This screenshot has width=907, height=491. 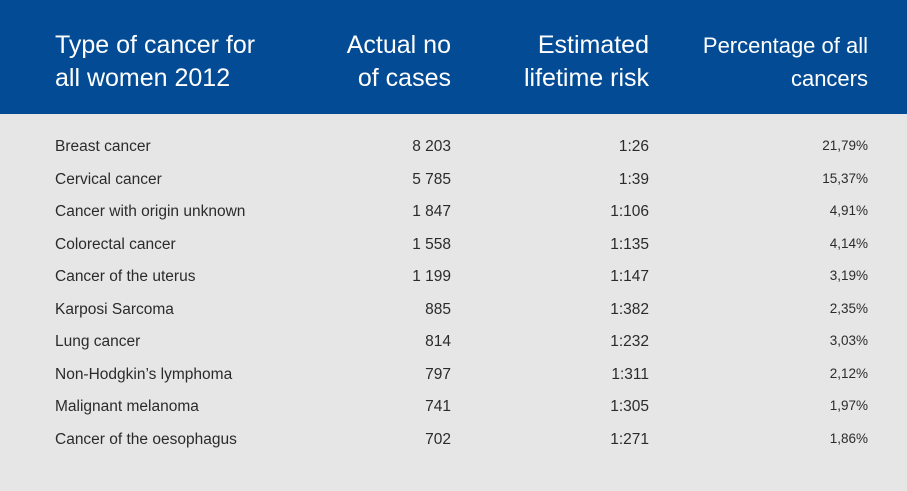 What do you see at coordinates (453, 179) in the screenshot?
I see `table-row: Cervical cancer 5 785 1:39 15,37%` at bounding box center [453, 179].